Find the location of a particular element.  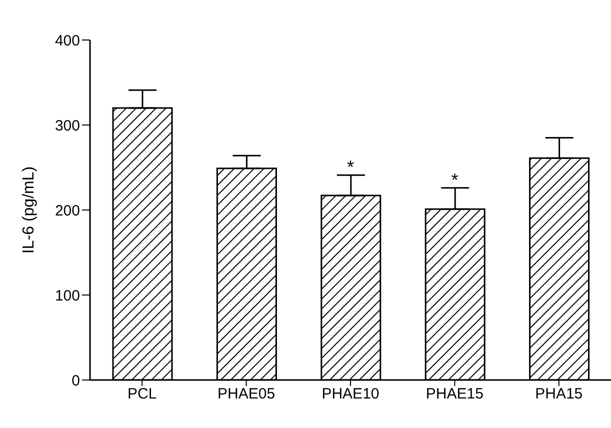

y-tick-label: 100 is located at coordinates (67, 295).